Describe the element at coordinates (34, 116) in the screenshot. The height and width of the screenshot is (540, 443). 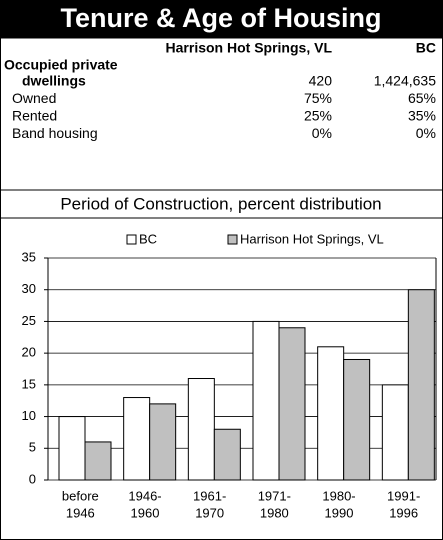
I see `row-label: Rented` at that location.